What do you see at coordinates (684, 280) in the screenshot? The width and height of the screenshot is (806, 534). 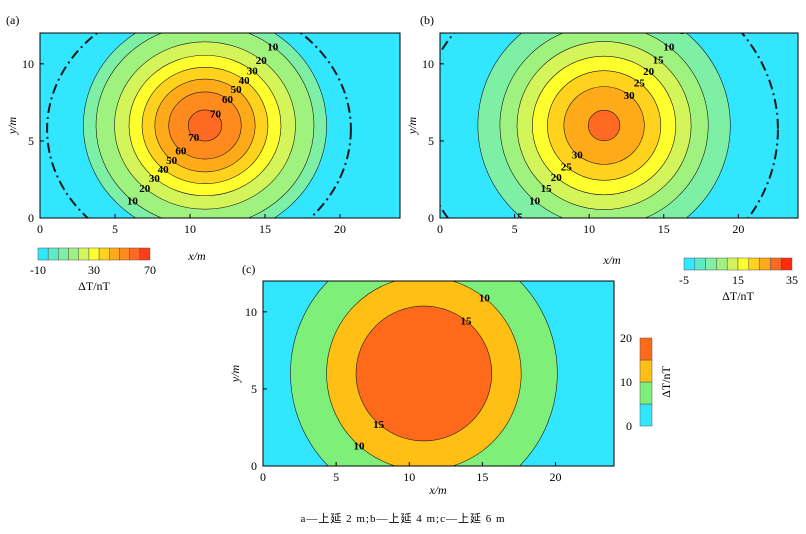 I see `colorbar-tick-label: -5` at bounding box center [684, 280].